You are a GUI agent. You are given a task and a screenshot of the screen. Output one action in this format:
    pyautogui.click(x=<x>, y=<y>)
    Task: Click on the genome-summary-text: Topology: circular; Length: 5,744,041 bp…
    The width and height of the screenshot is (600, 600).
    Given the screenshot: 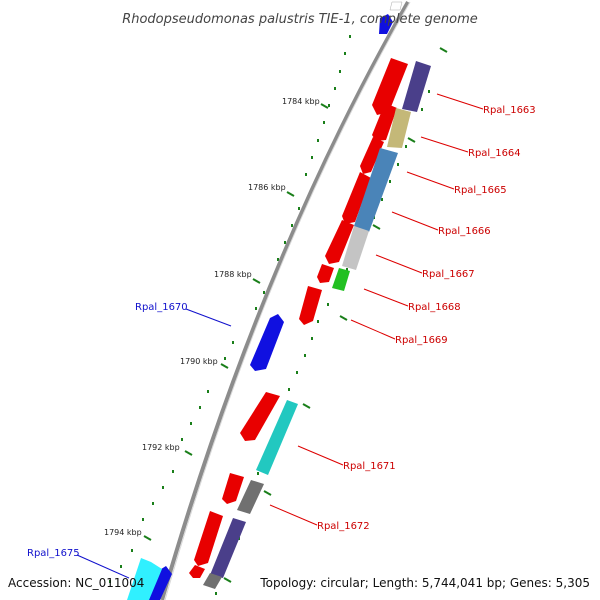 What is the action you would take?
    pyautogui.click(x=424, y=583)
    